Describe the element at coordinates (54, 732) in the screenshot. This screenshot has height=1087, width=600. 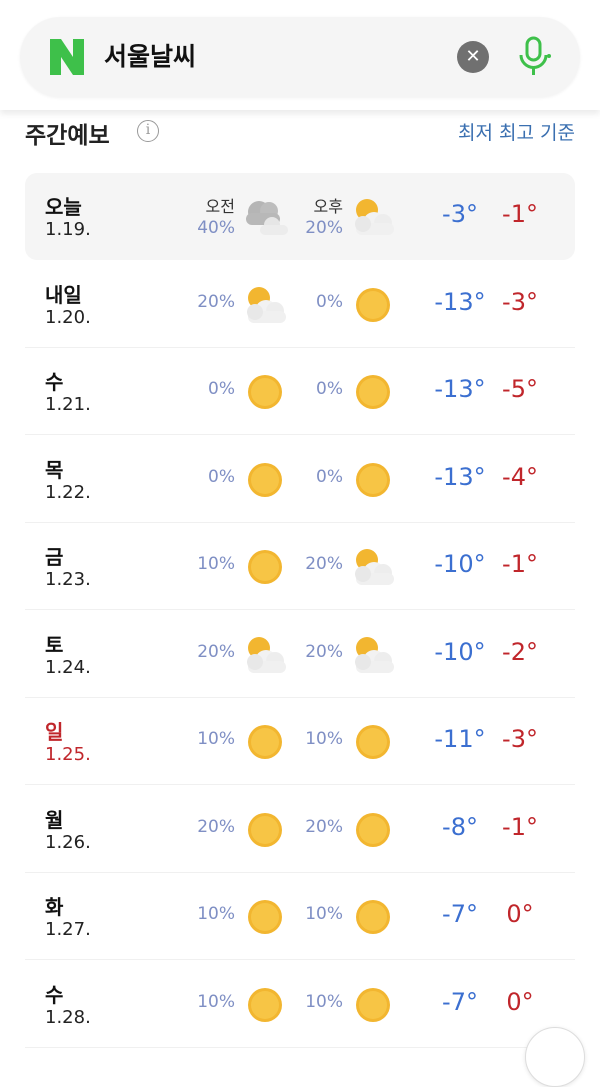
I see `day-label: 일` at that location.